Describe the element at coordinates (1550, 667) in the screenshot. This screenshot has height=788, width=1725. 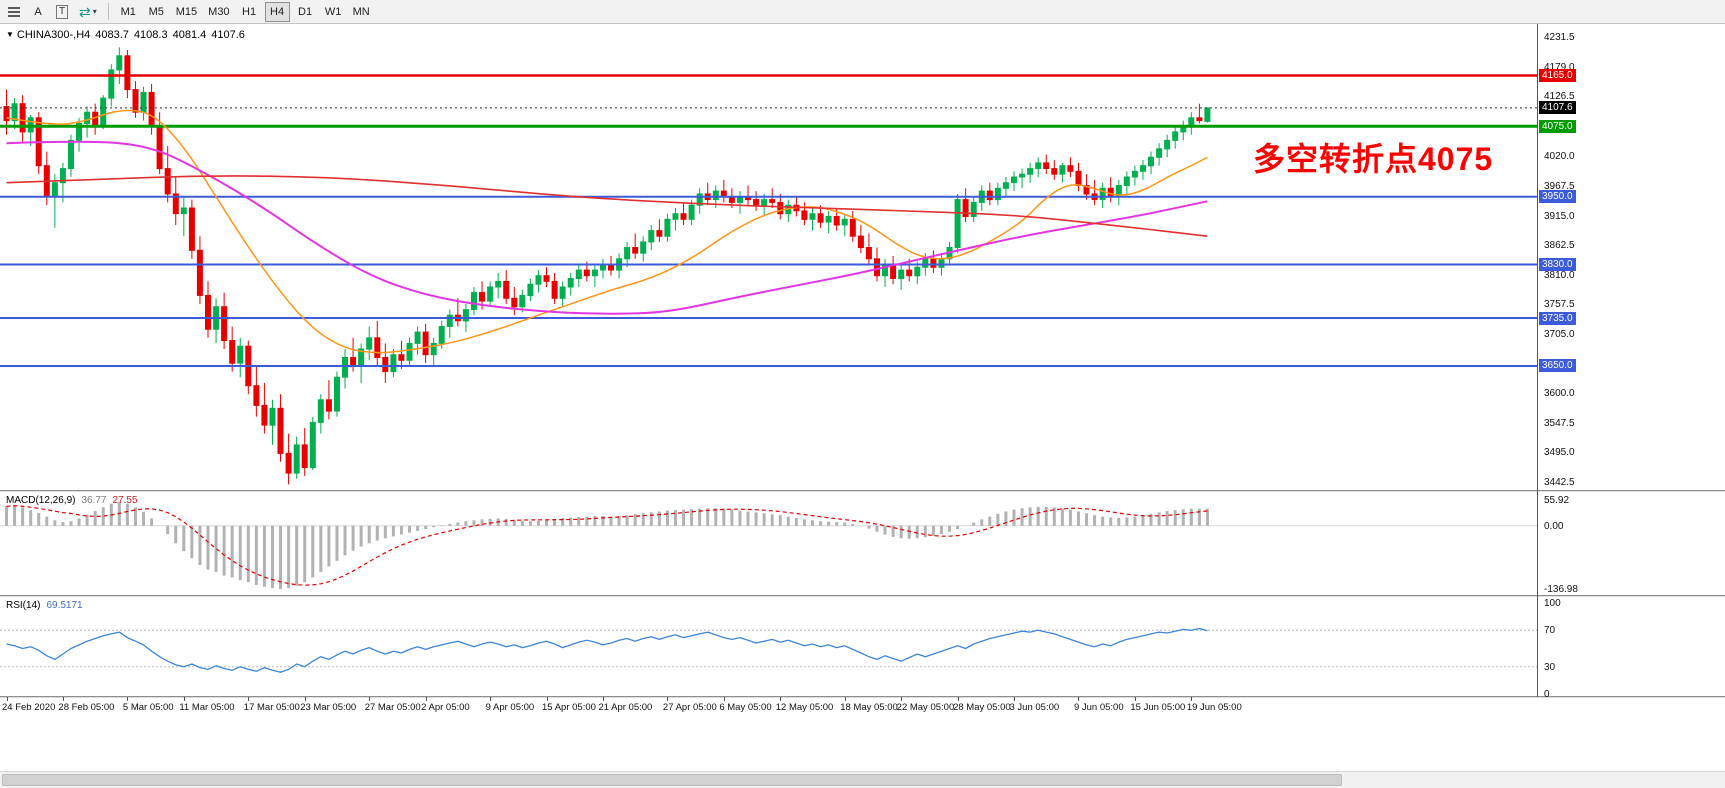
I see `rsi-tick-label: 30` at that location.